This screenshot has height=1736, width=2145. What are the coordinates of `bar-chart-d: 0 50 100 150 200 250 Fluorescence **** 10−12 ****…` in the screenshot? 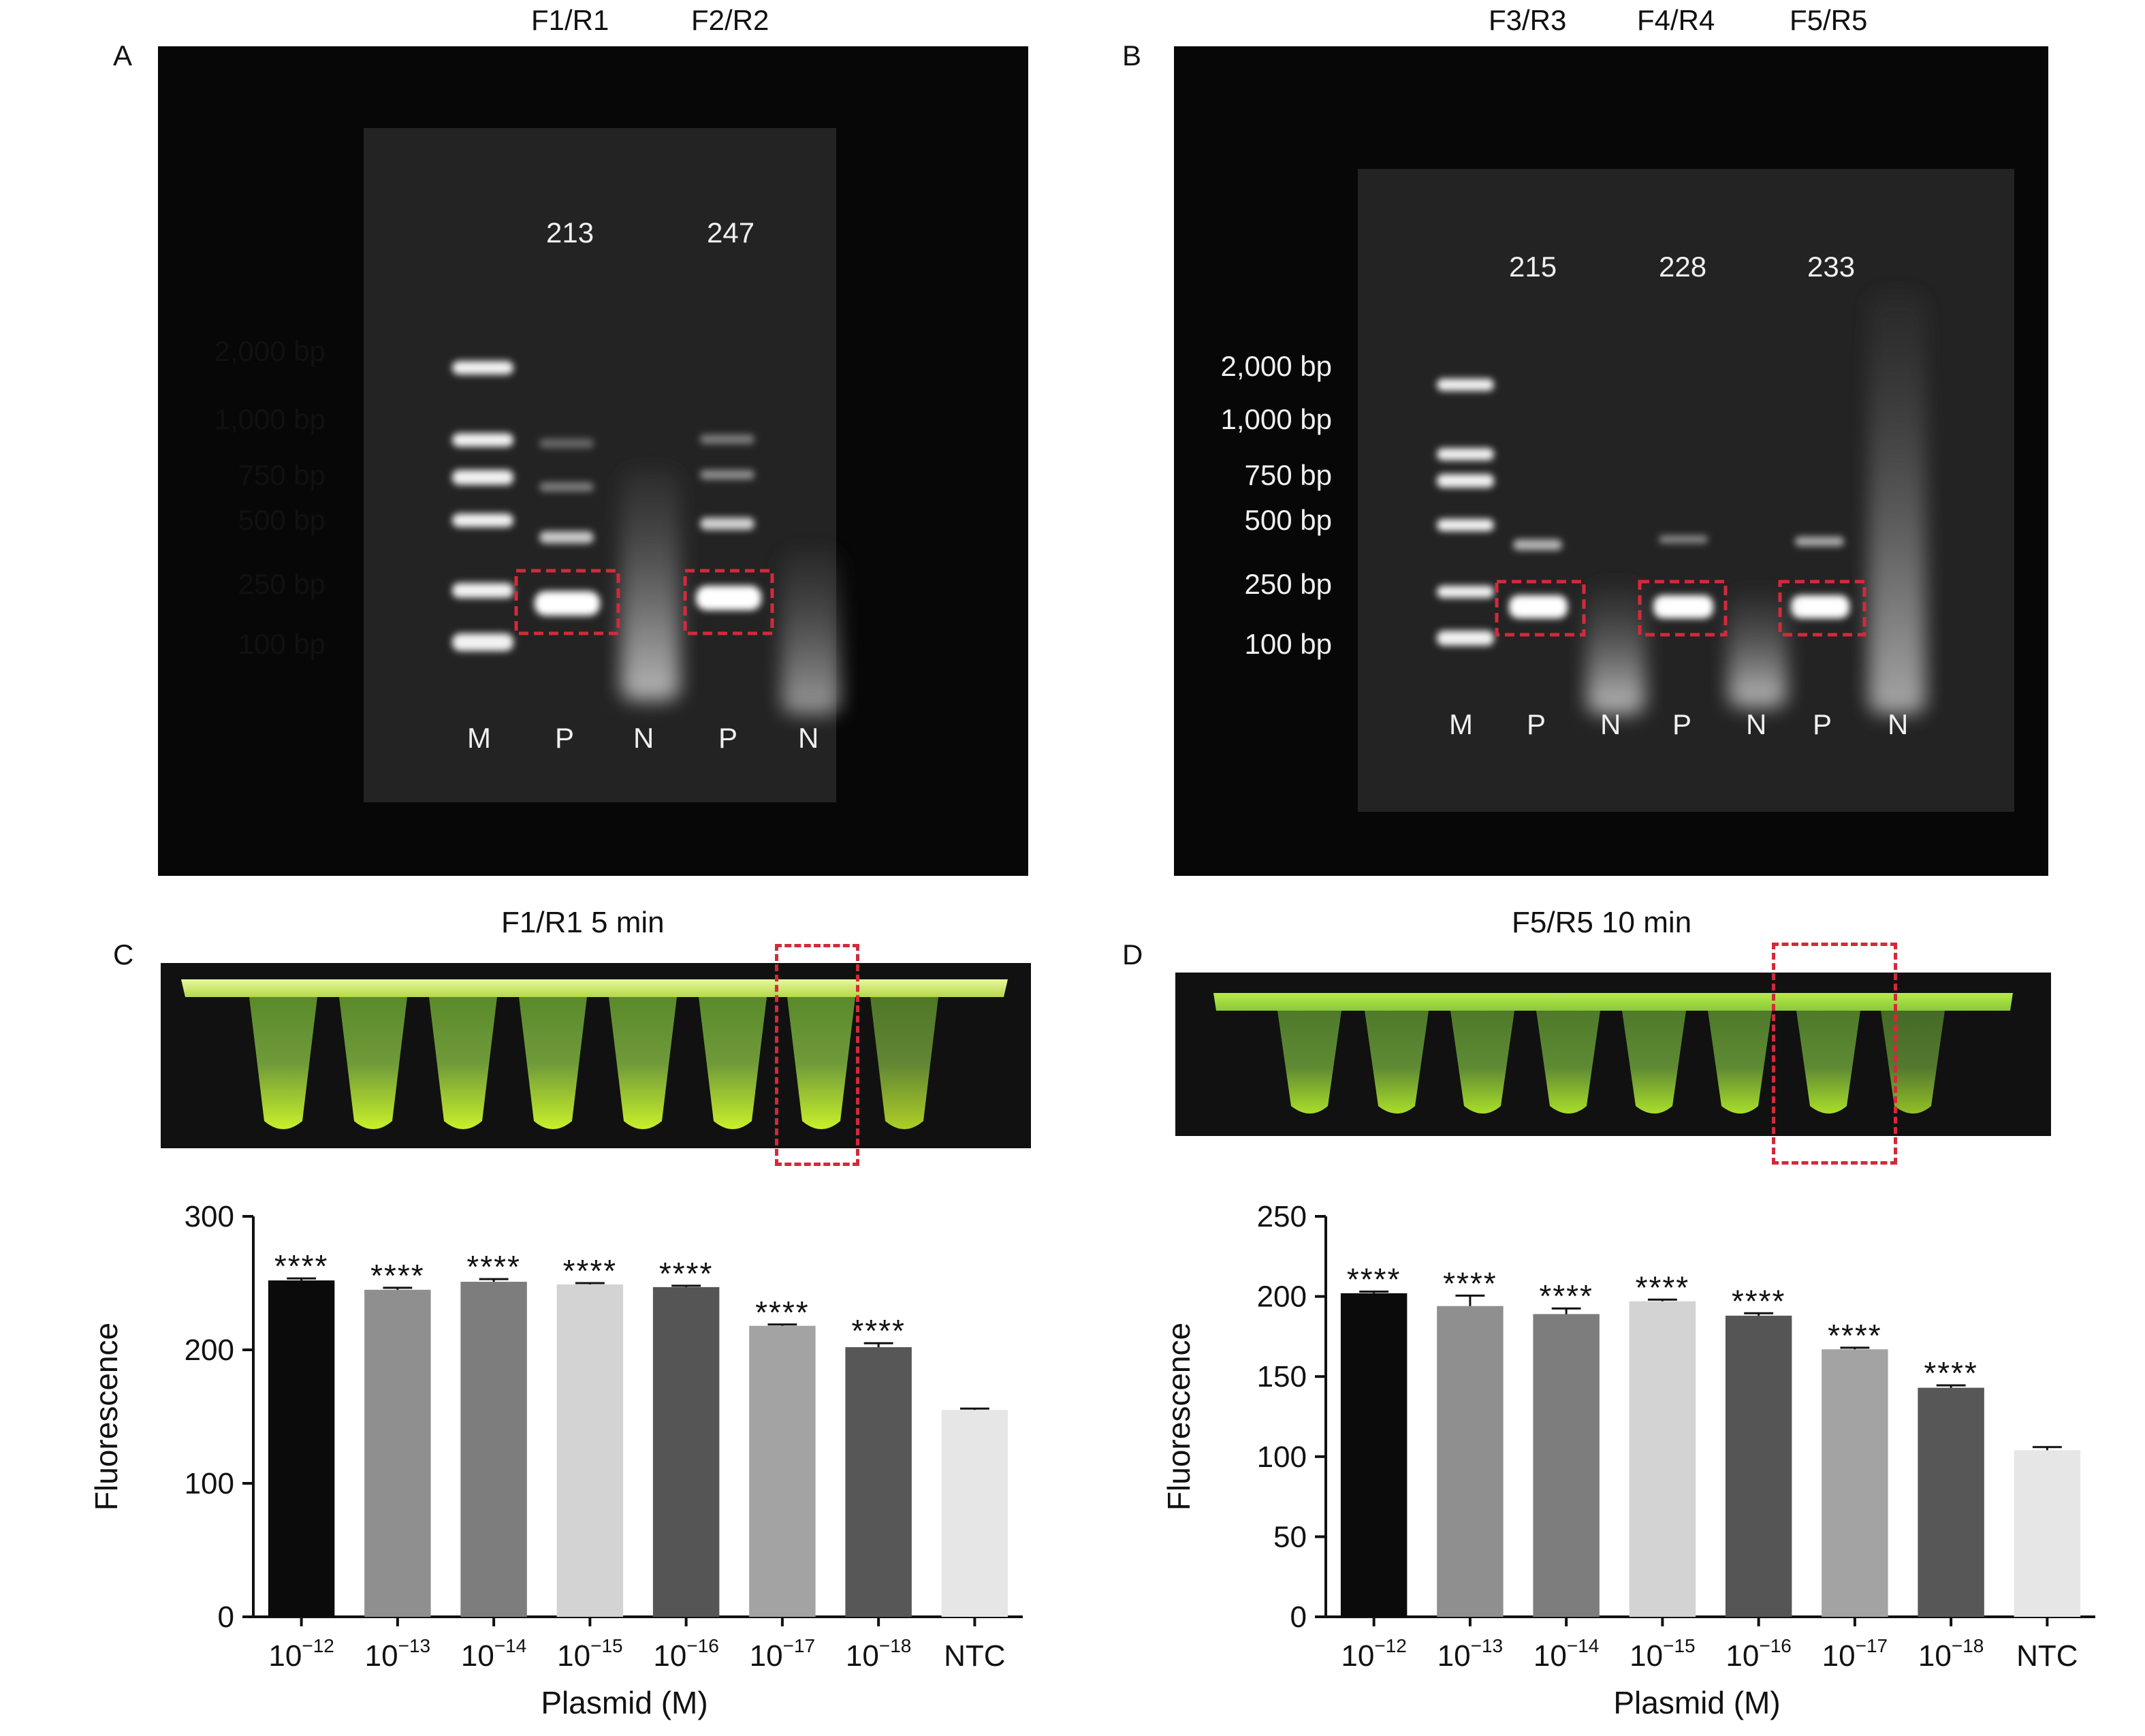 It's located at (1628, 1460).